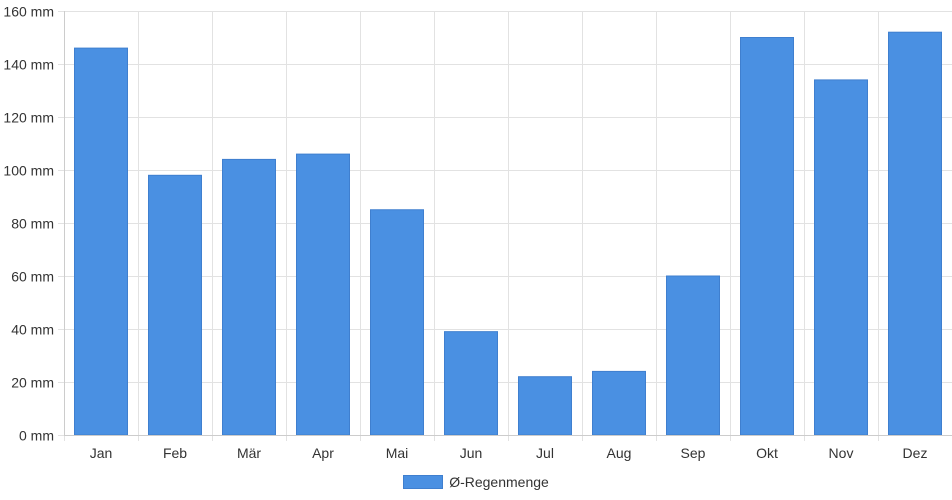 Image resolution: width=952 pixels, height=500 pixels. Describe the element at coordinates (32, 330) in the screenshot. I see `y-tick-label: 40 mm` at that location.